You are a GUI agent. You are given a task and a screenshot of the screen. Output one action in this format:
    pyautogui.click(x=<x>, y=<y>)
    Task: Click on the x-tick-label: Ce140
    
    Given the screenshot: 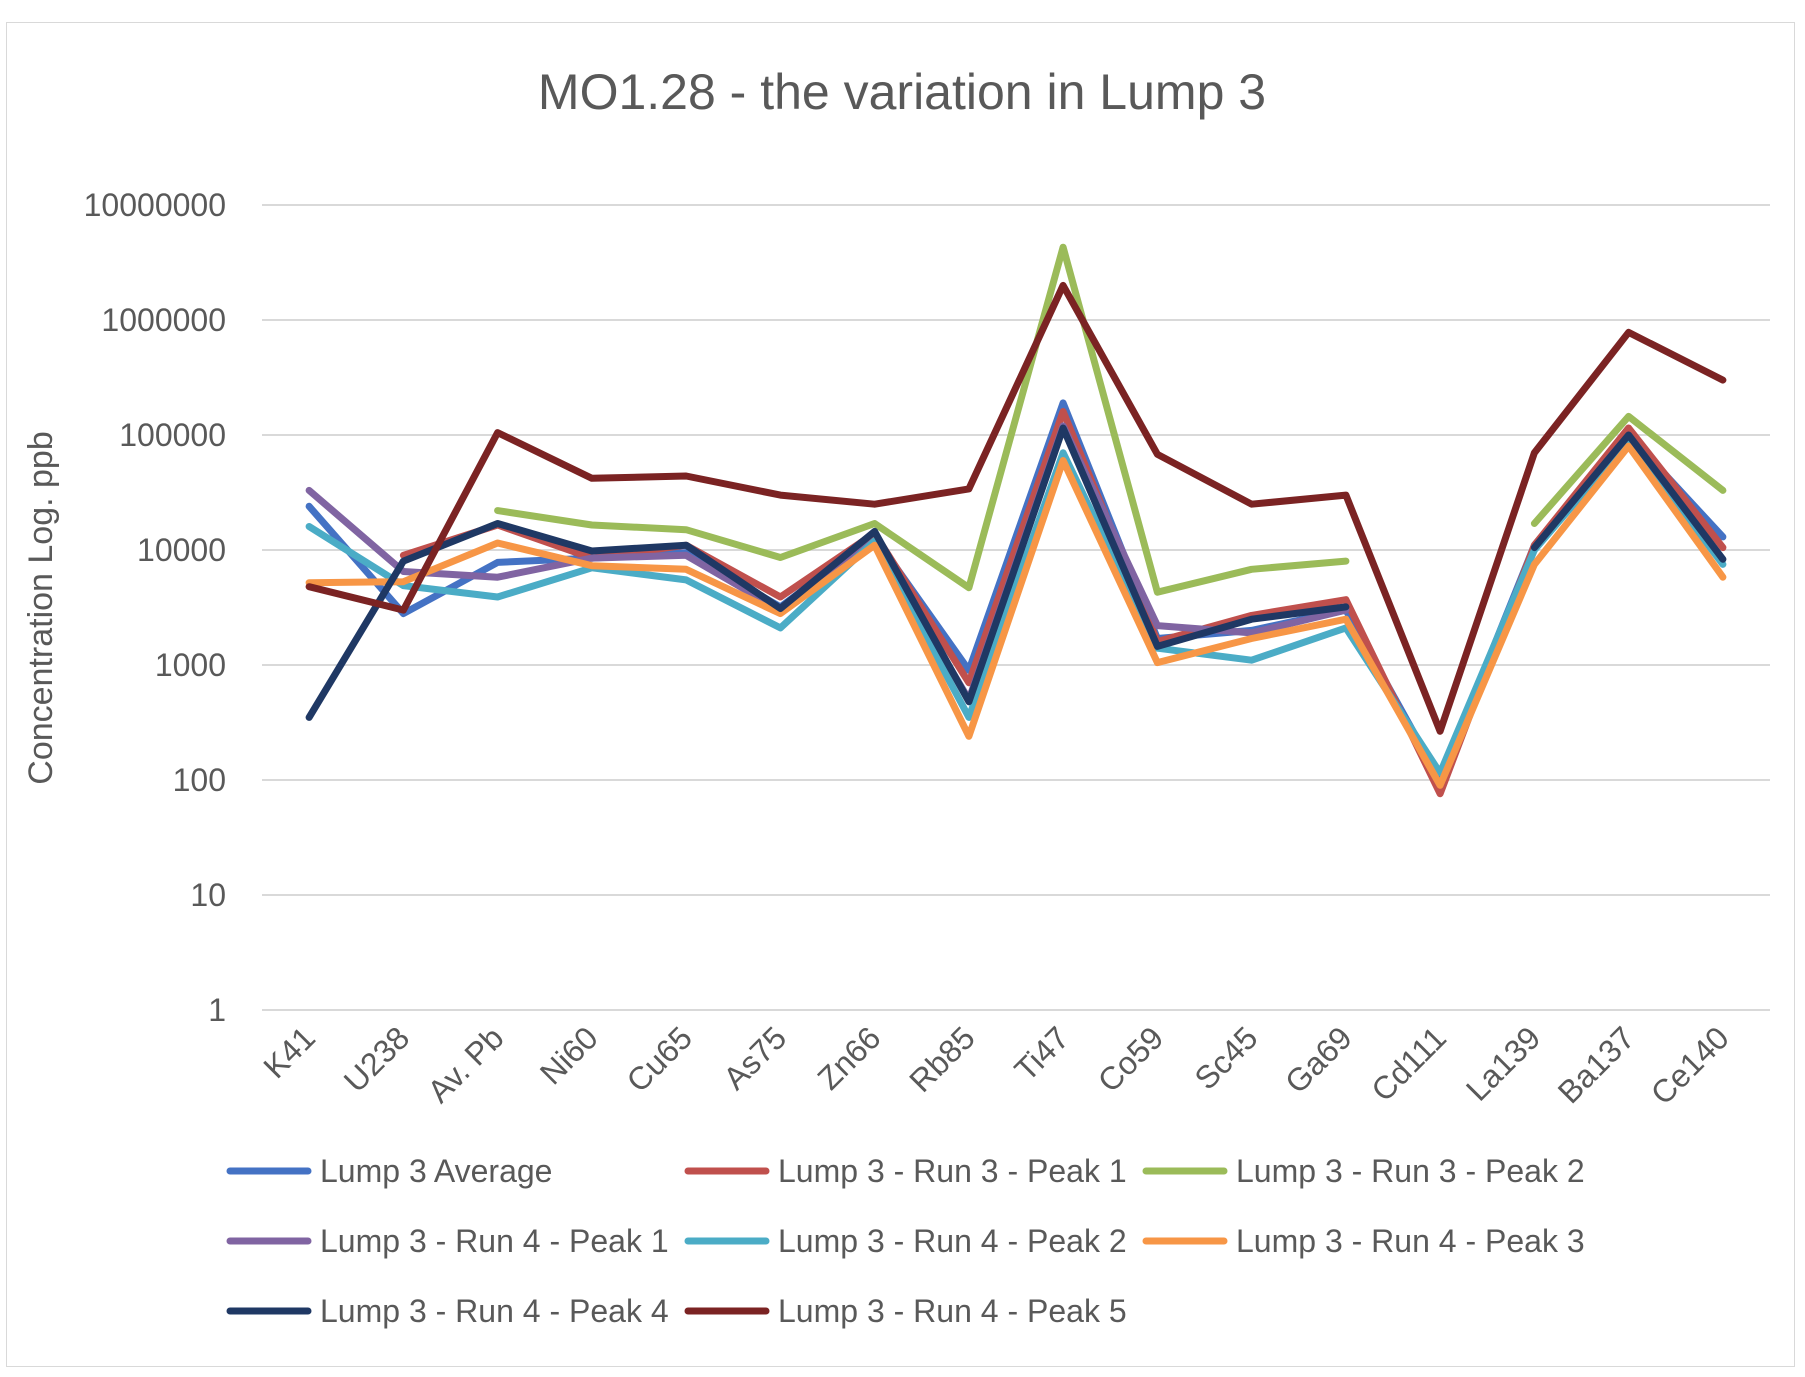 What is the action you would take?
    pyautogui.click(x=1690, y=1065)
    